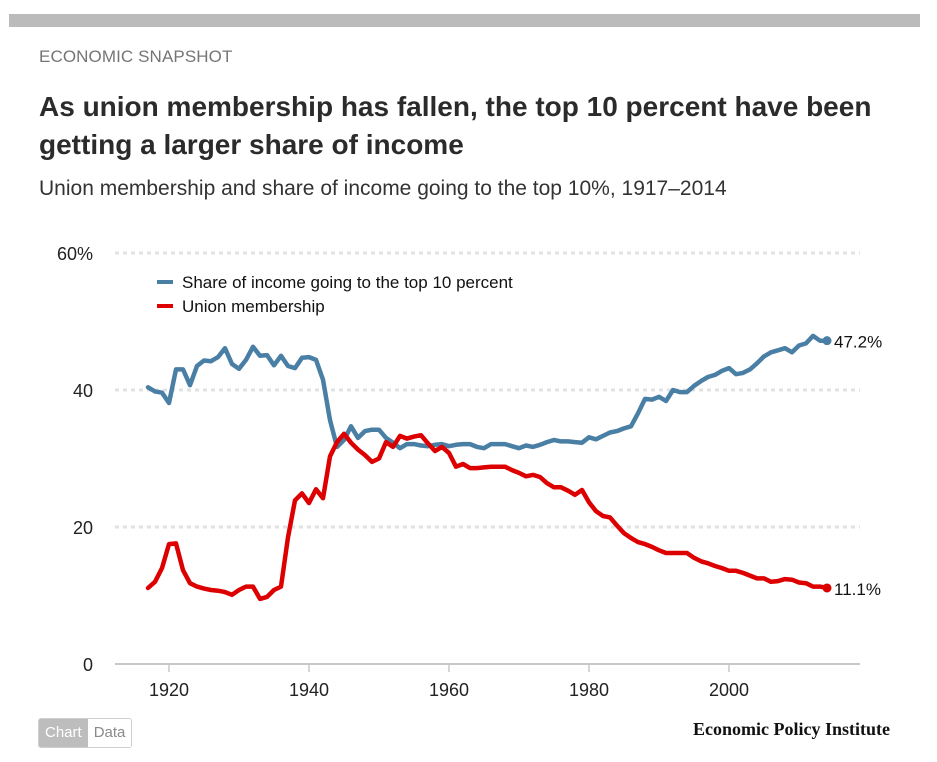 The width and height of the screenshot is (937, 762). What do you see at coordinates (63, 733) in the screenshot?
I see `chart-view-button: Chart` at bounding box center [63, 733].